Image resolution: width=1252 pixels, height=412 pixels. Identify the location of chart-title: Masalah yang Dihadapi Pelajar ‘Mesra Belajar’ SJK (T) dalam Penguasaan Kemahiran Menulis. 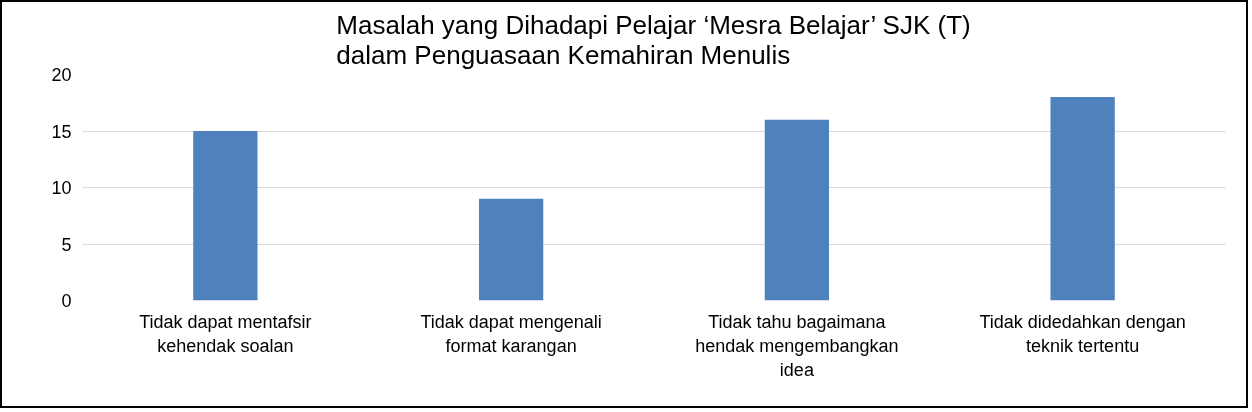
(653, 39).